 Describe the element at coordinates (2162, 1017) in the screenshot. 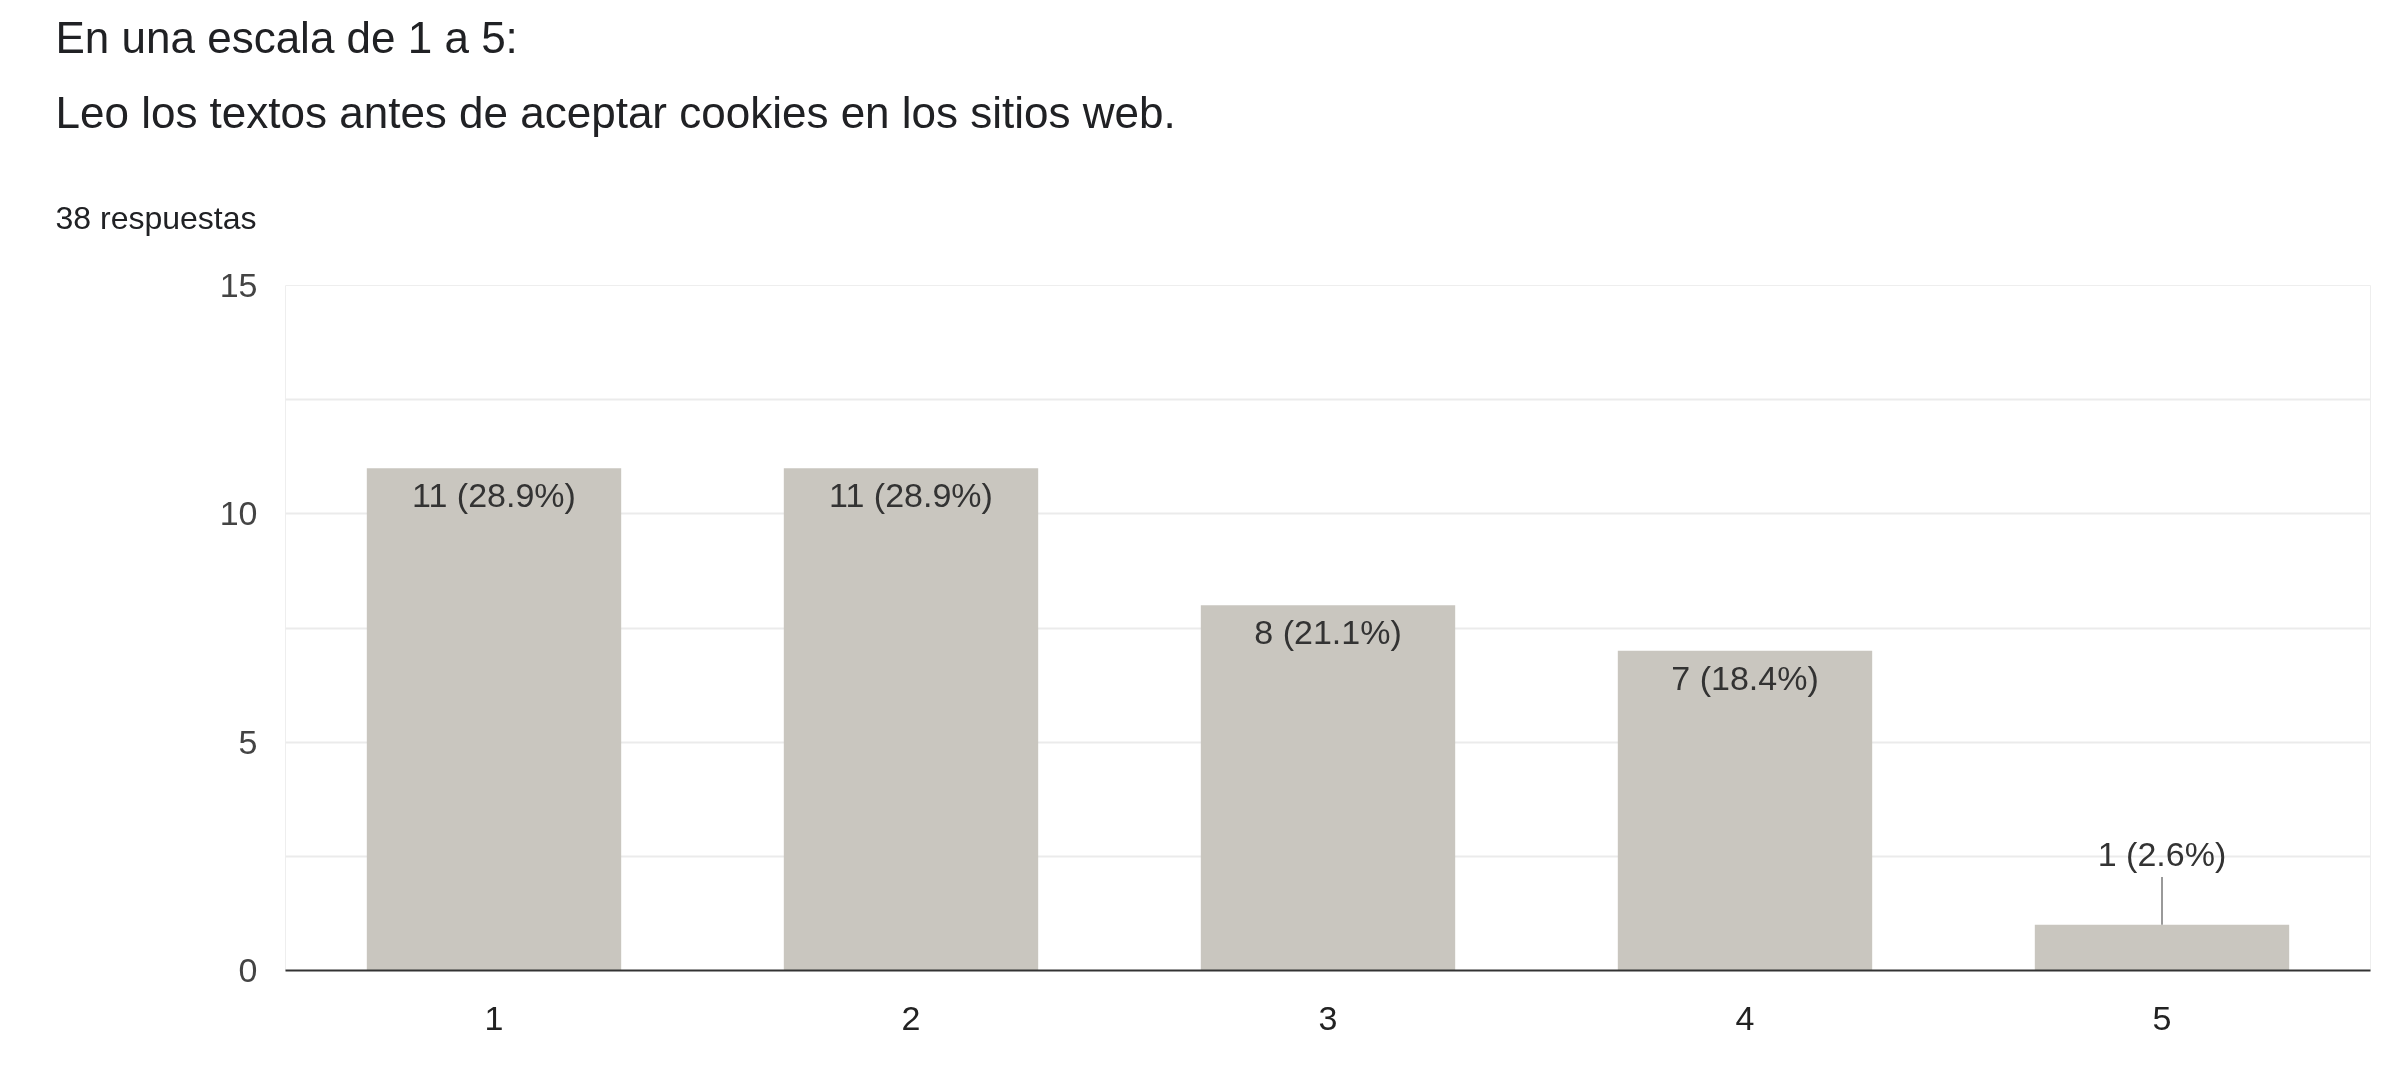

I see `x-tick-label: 5` at that location.